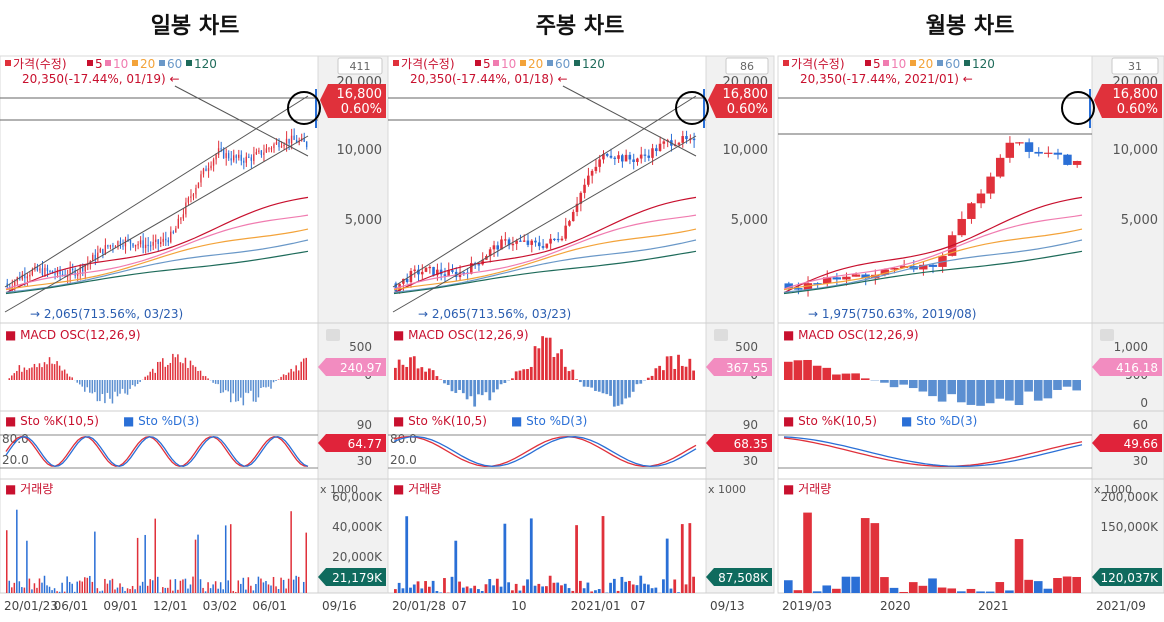  Describe the element at coordinates (357, 557) in the screenshot. I see `volume-tick-2: 20,000K` at that location.